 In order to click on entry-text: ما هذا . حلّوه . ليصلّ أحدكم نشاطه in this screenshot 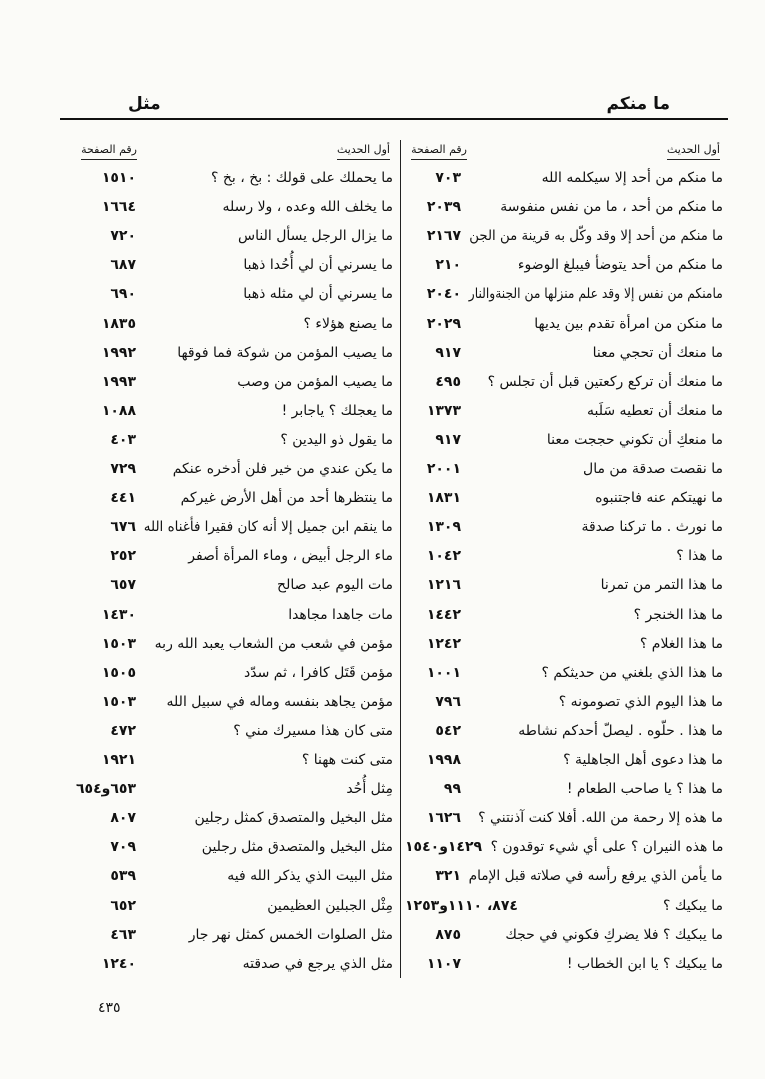, I will do `click(620, 730)`.